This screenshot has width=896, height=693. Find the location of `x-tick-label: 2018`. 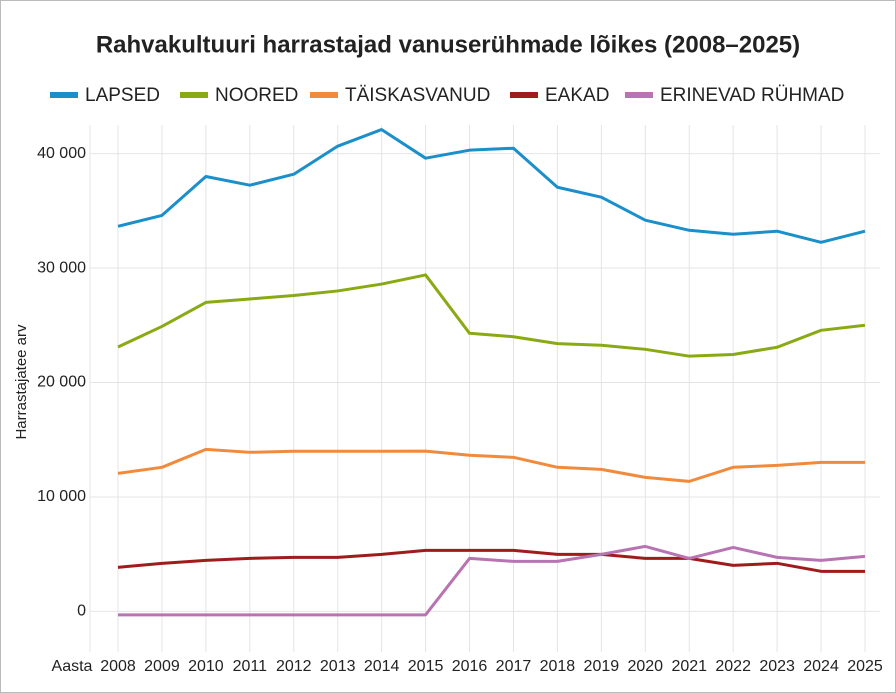

x-tick-label: 2018 is located at coordinates (558, 666).